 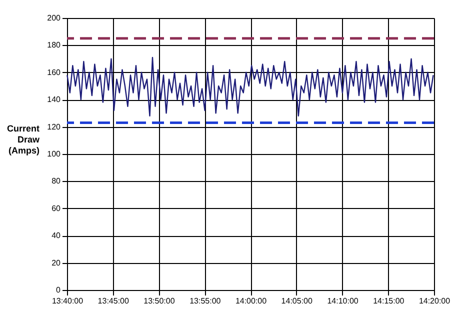 What do you see at coordinates (434, 301) in the screenshot?
I see `x-tick-label: 14:20:00` at bounding box center [434, 301].